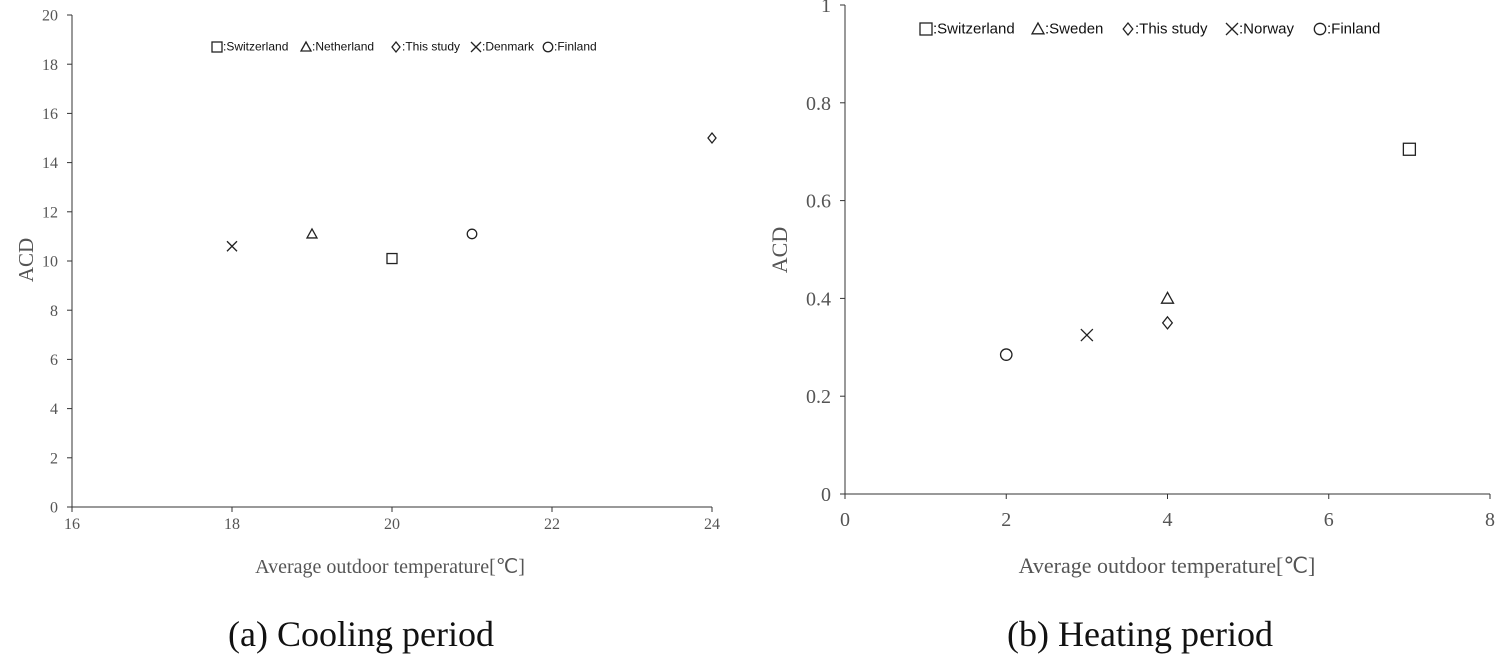 The image size is (1510, 656). Describe the element at coordinates (845, 520) in the screenshot. I see `x-tick-label: 0` at that location.